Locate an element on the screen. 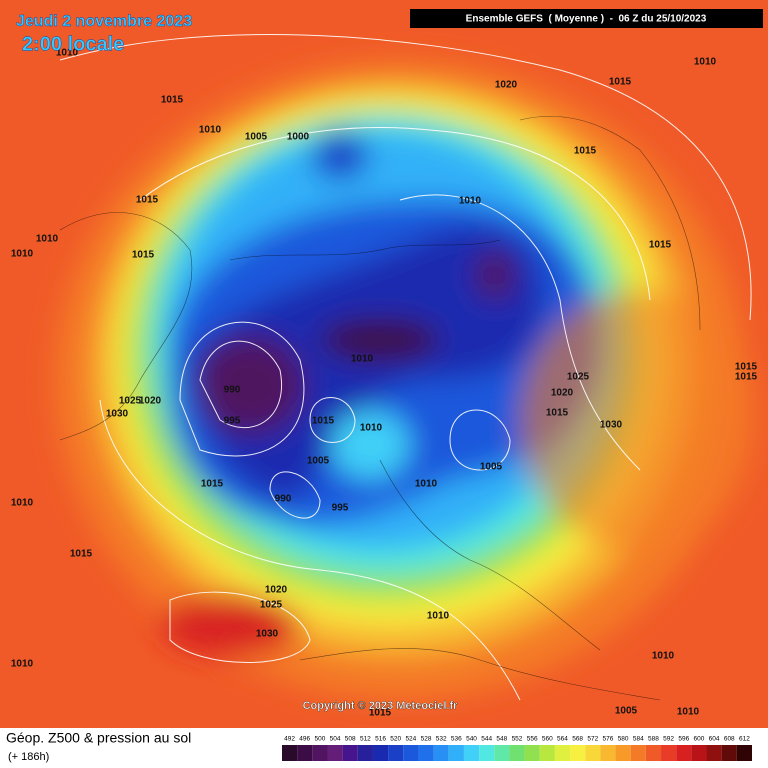 The height and width of the screenshot is (768, 768). colorbar-label: 600 is located at coordinates (699, 739).